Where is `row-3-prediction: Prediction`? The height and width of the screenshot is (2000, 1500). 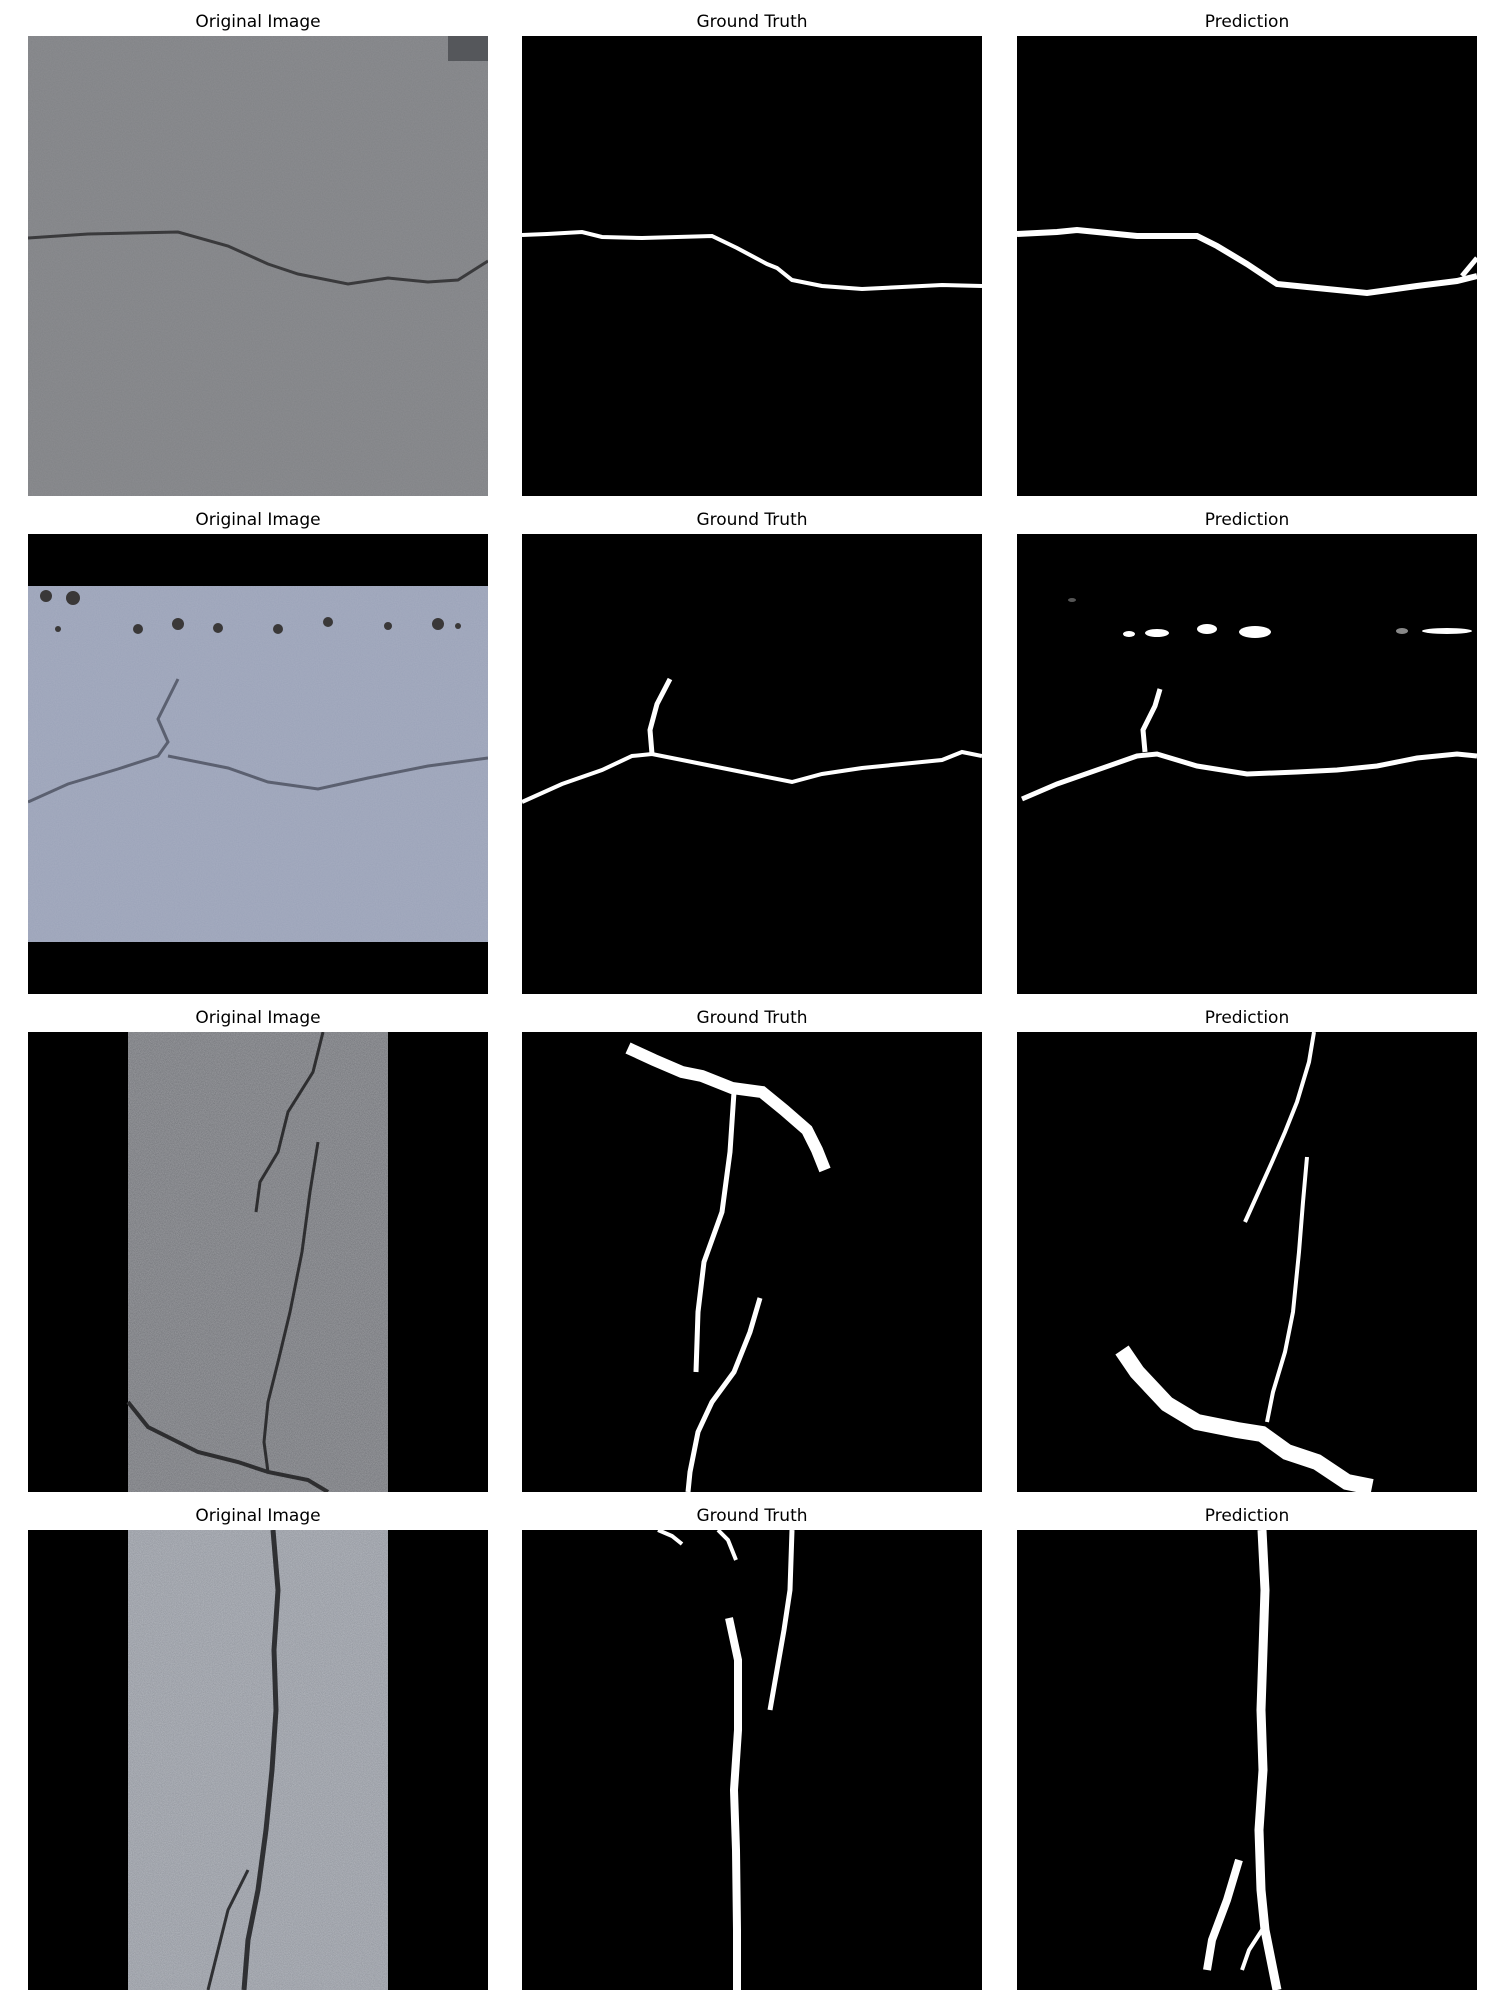
row-3-prediction: Prediction is located at coordinates (1247, 1250).